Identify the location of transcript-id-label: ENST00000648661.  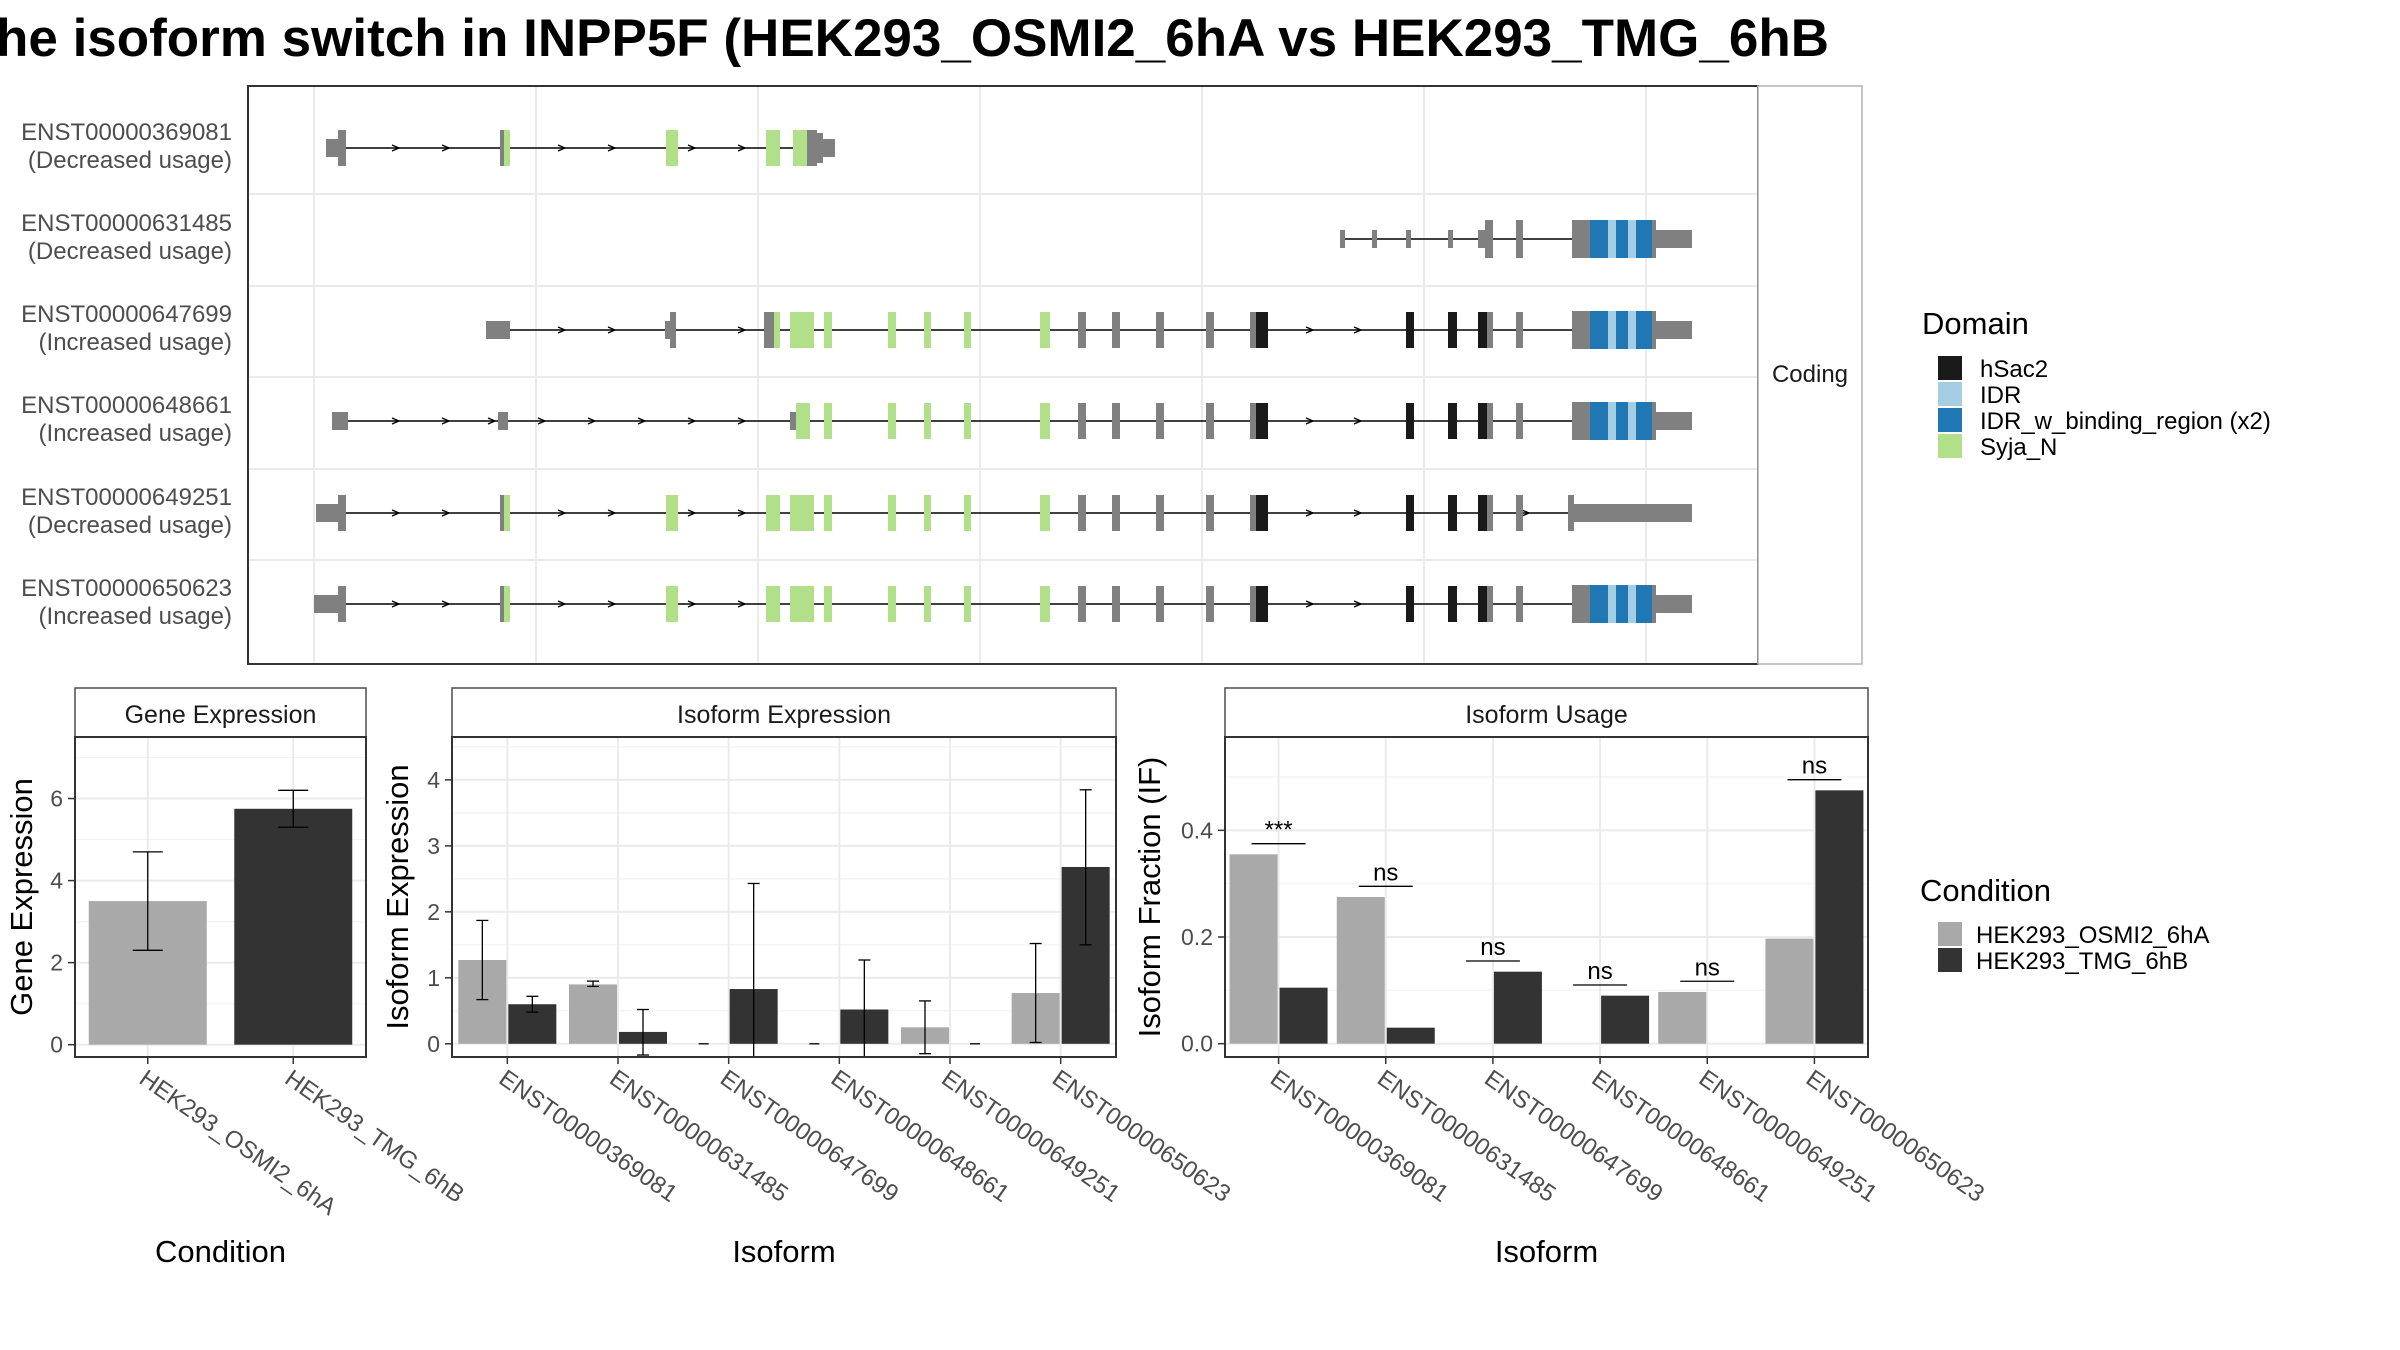
(126, 405).